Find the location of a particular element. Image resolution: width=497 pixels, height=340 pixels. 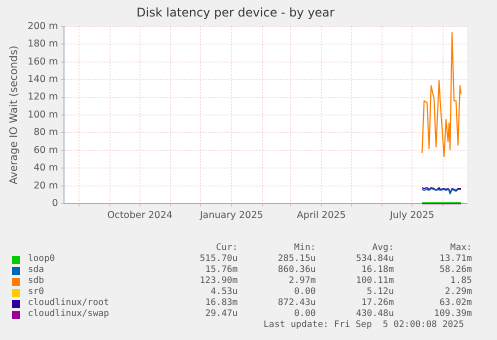

text: 16.18m is located at coordinates (377, 270).